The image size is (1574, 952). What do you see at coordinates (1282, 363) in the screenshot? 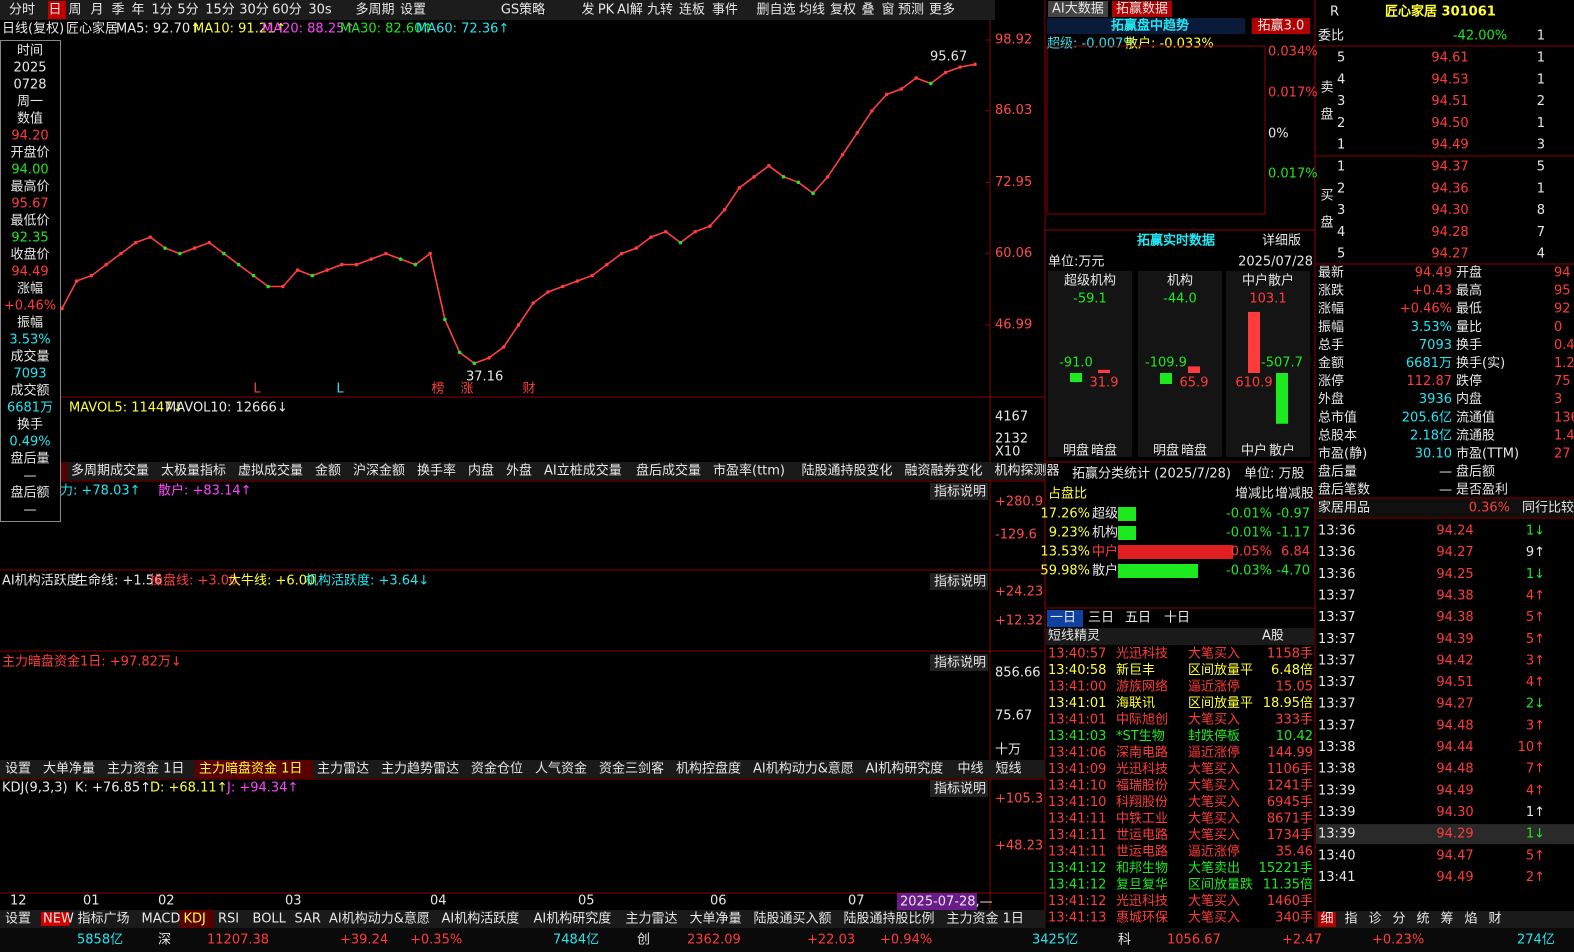
I see `bar-label: -507.7` at bounding box center [1282, 363].